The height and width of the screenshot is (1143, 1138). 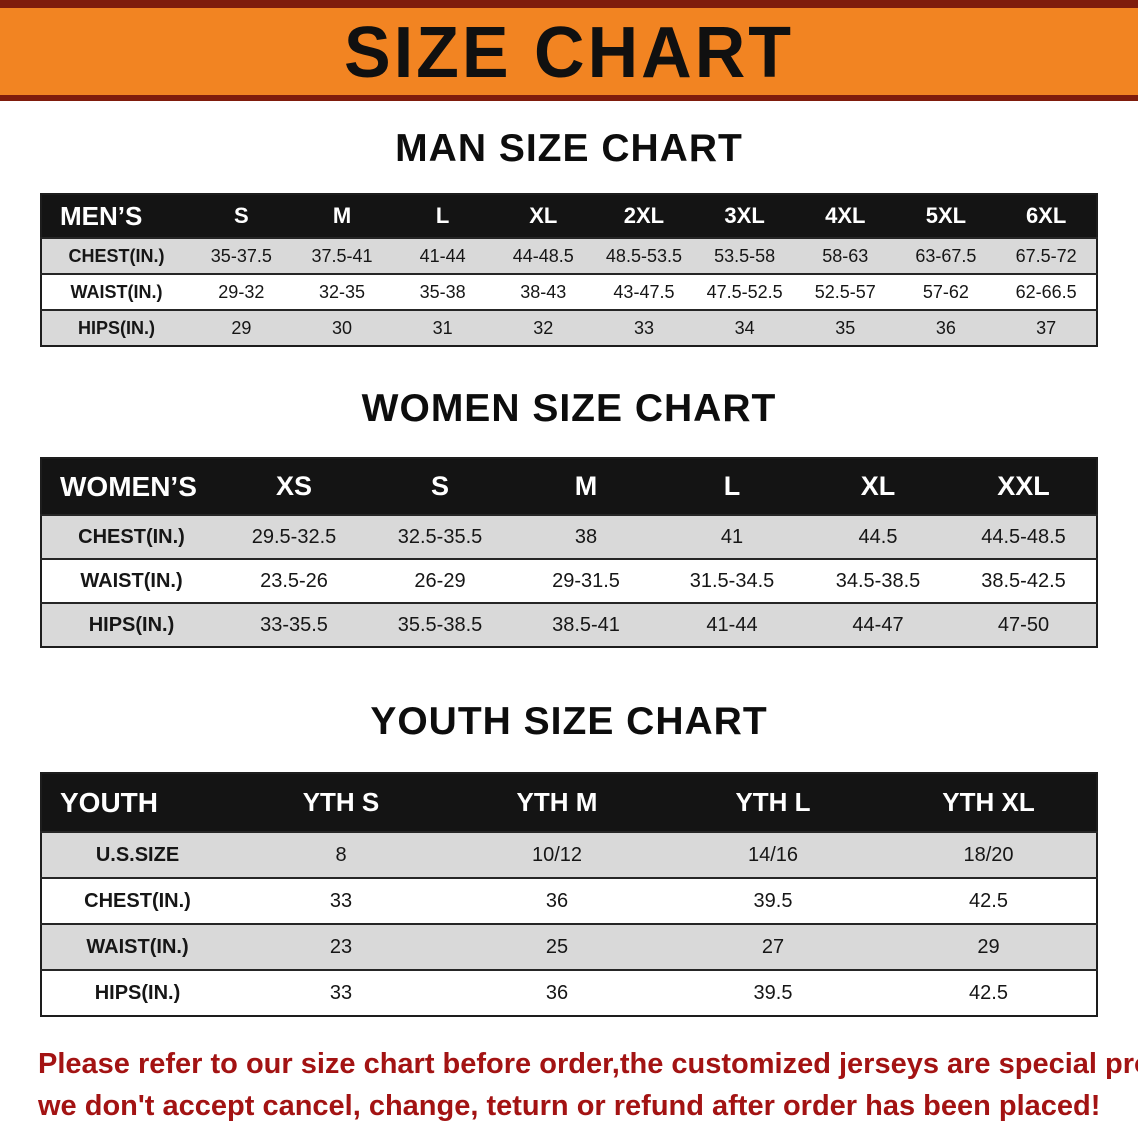 What do you see at coordinates (569, 993) in the screenshot?
I see `table-row: HIPS(IN.) 33 36 39.5 42.5` at bounding box center [569, 993].